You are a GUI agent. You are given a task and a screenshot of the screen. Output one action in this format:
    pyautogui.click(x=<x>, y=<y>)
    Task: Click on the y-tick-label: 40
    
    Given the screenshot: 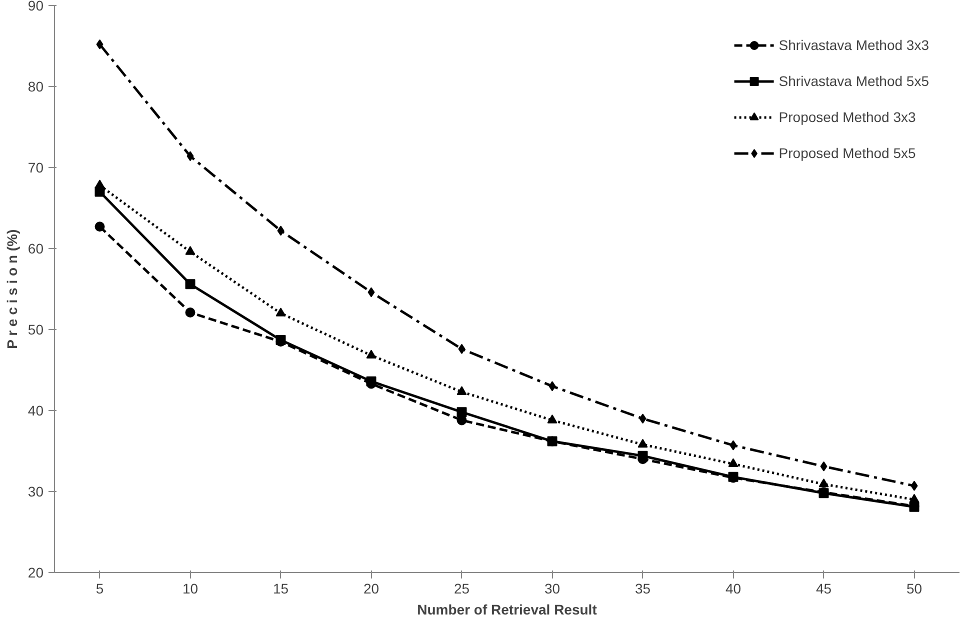 What is the action you would take?
    pyautogui.click(x=36, y=410)
    